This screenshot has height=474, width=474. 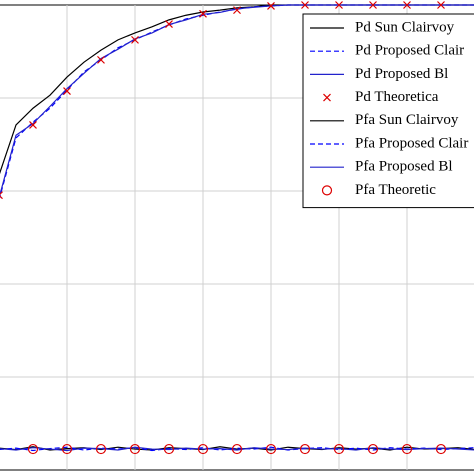 What do you see at coordinates (397, 97) in the screenshot?
I see `legend-label: Pd Theoretica` at bounding box center [397, 97].